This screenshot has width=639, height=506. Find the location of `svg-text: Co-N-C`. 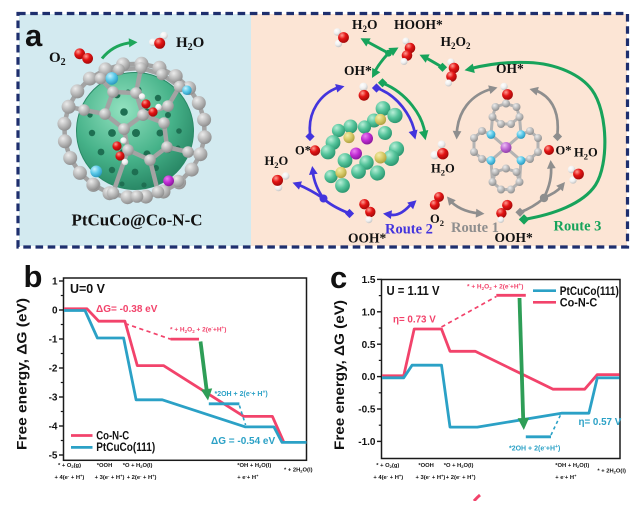

svg-text: Co-N-C is located at coordinates (579, 304).